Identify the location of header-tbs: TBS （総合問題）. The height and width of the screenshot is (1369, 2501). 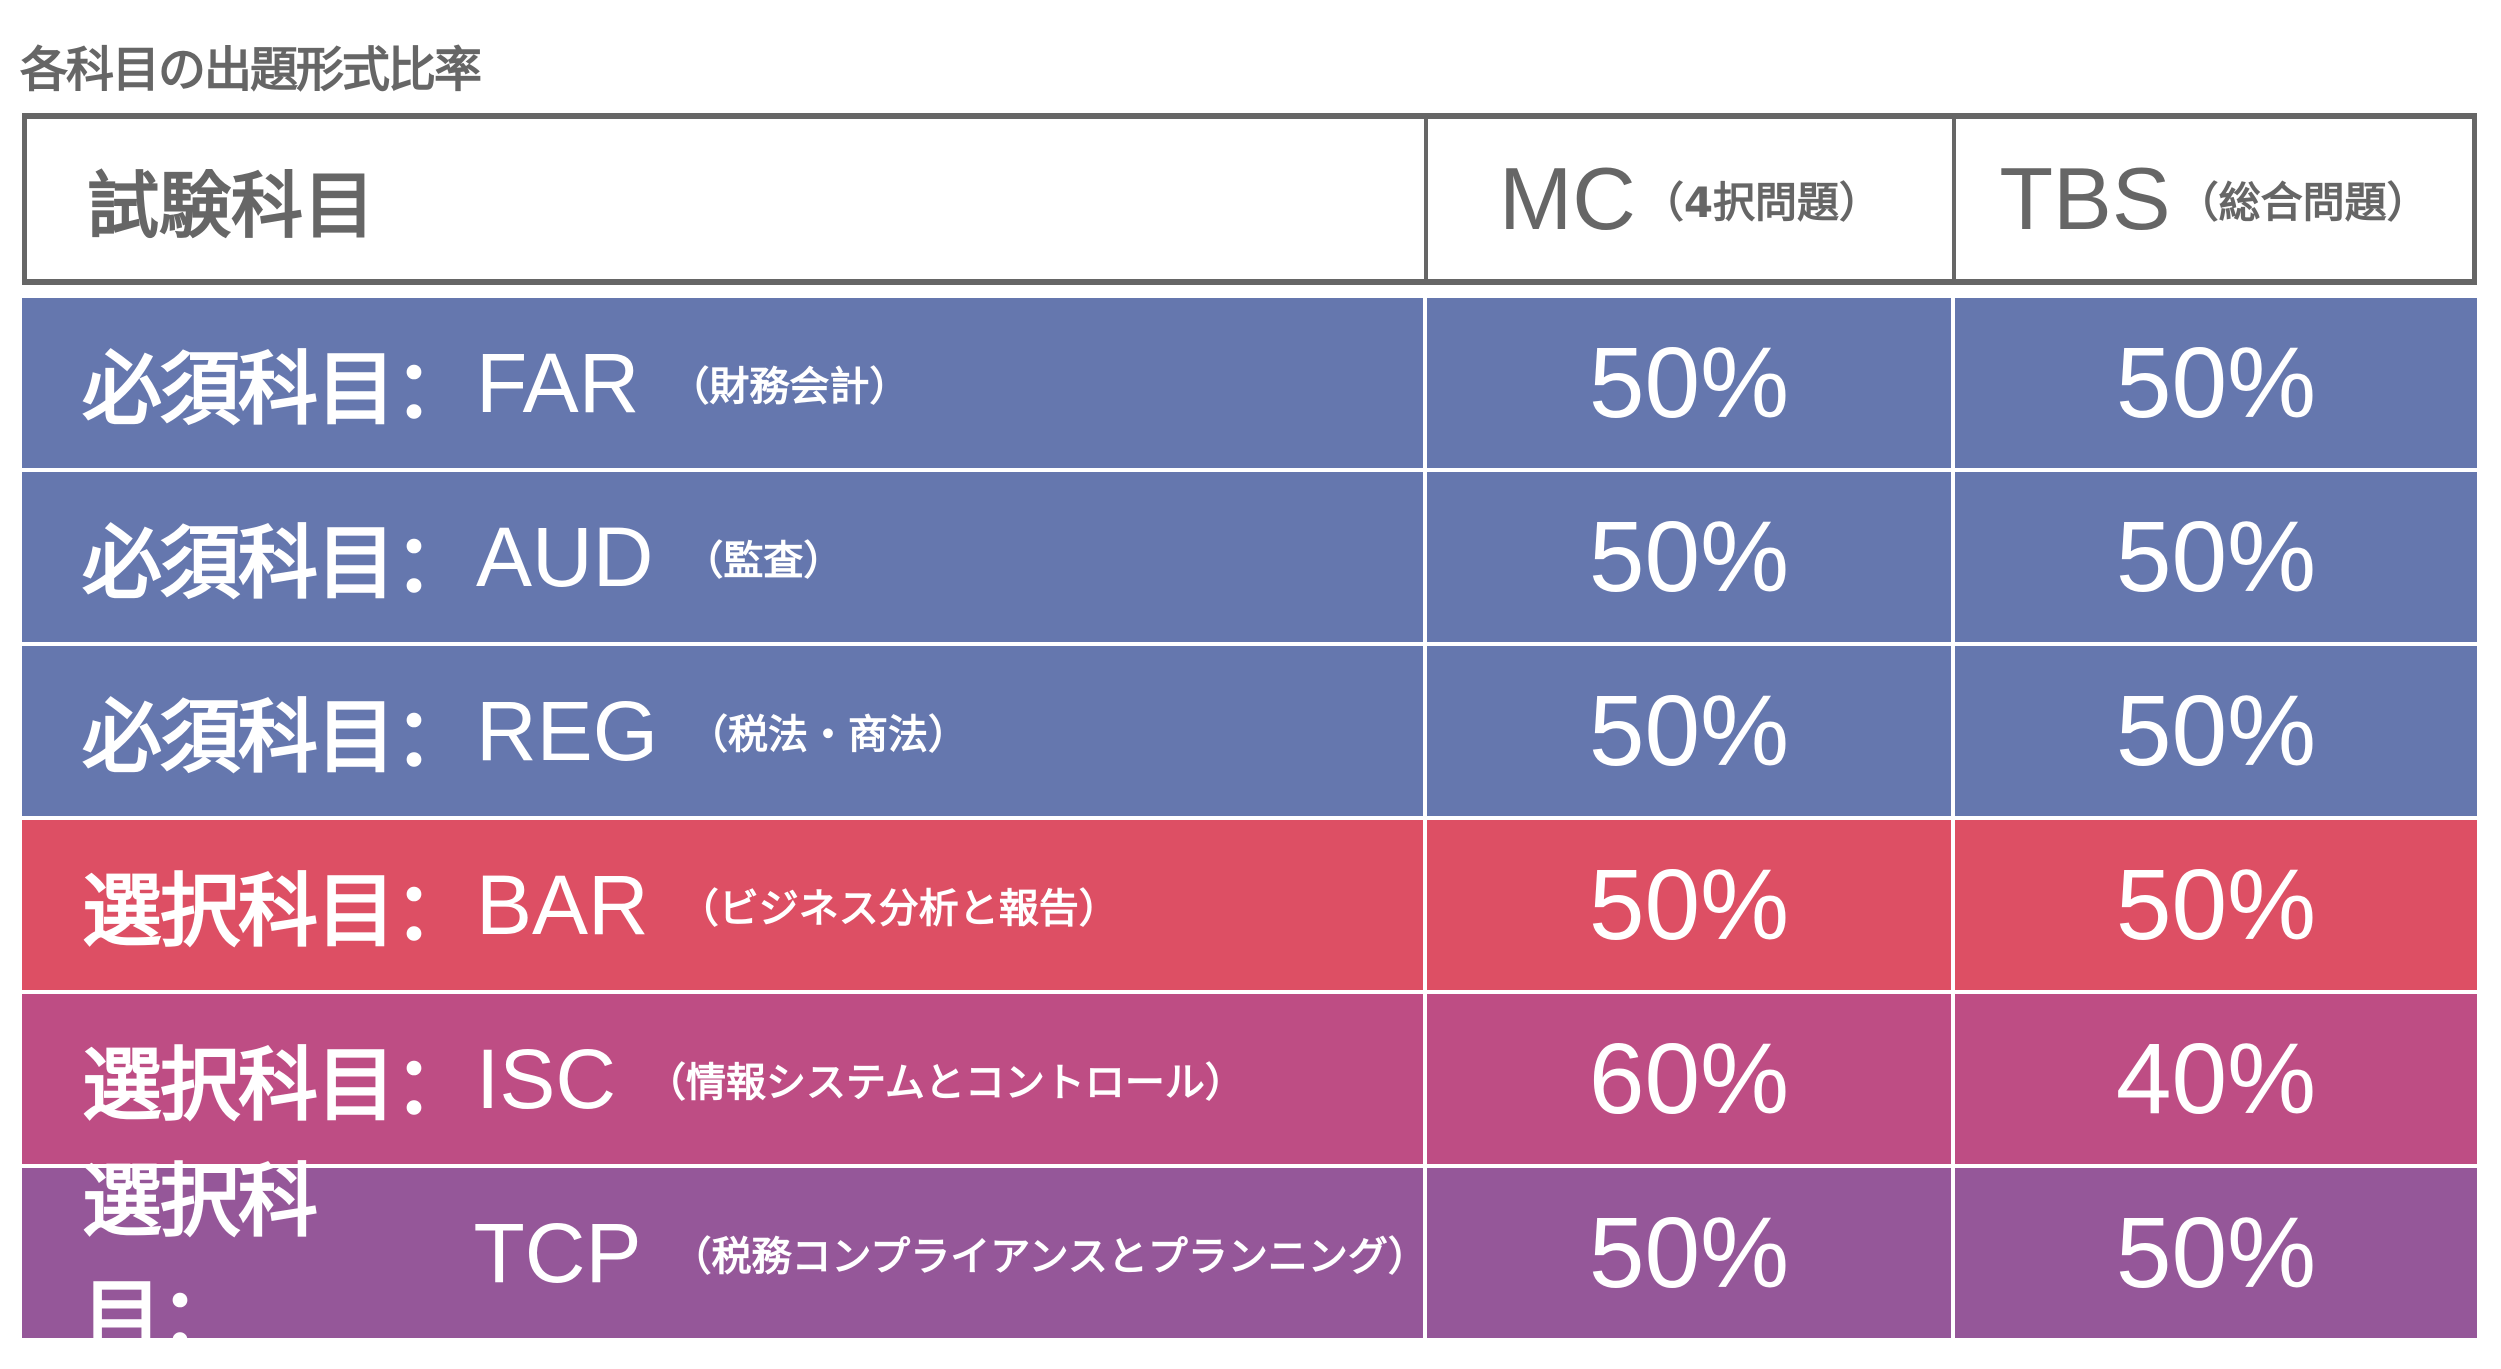
(2214, 199).